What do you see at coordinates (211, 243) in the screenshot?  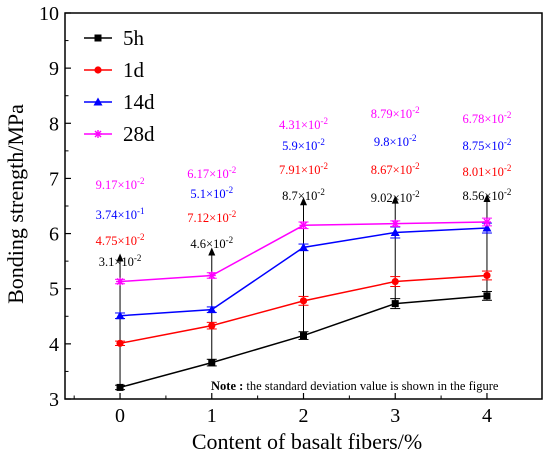 I see `std-dev-label: 4.6×10⁻²` at bounding box center [211, 243].